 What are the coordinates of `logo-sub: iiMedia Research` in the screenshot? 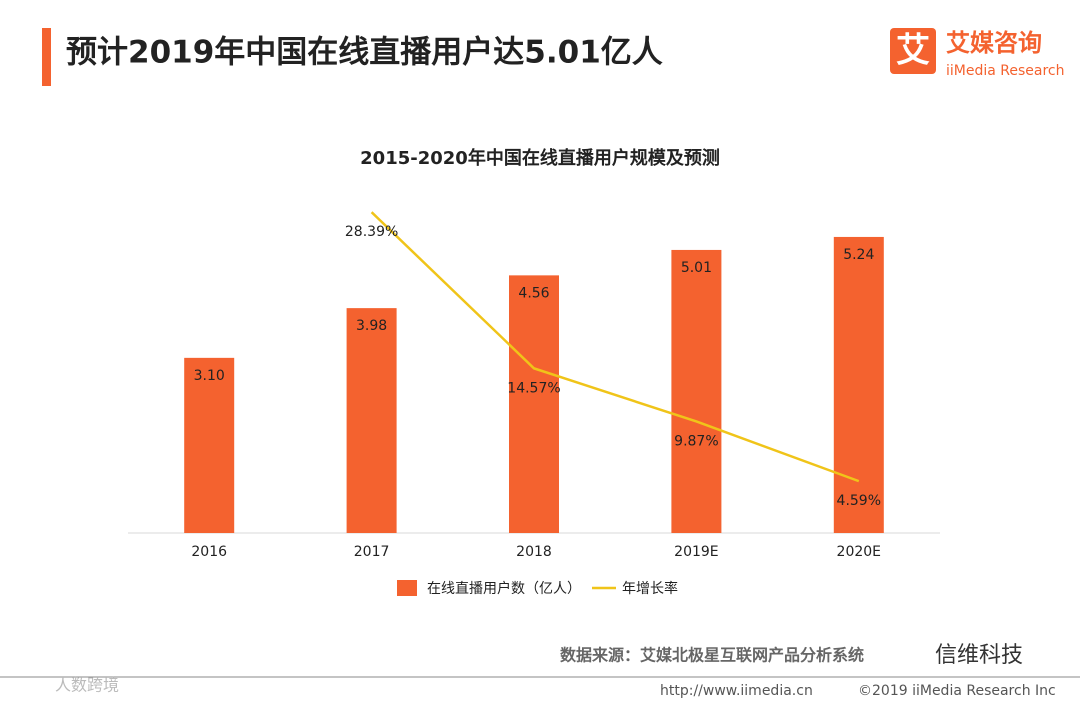 It's located at (1005, 71).